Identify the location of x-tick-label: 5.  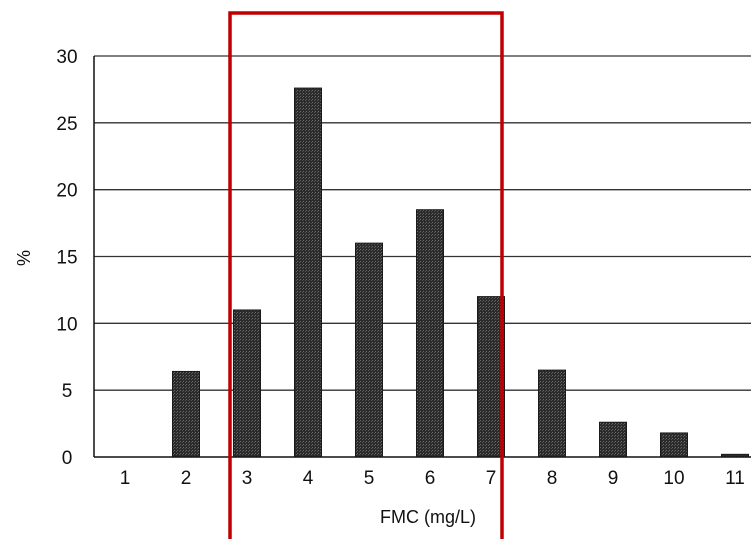
(369, 478).